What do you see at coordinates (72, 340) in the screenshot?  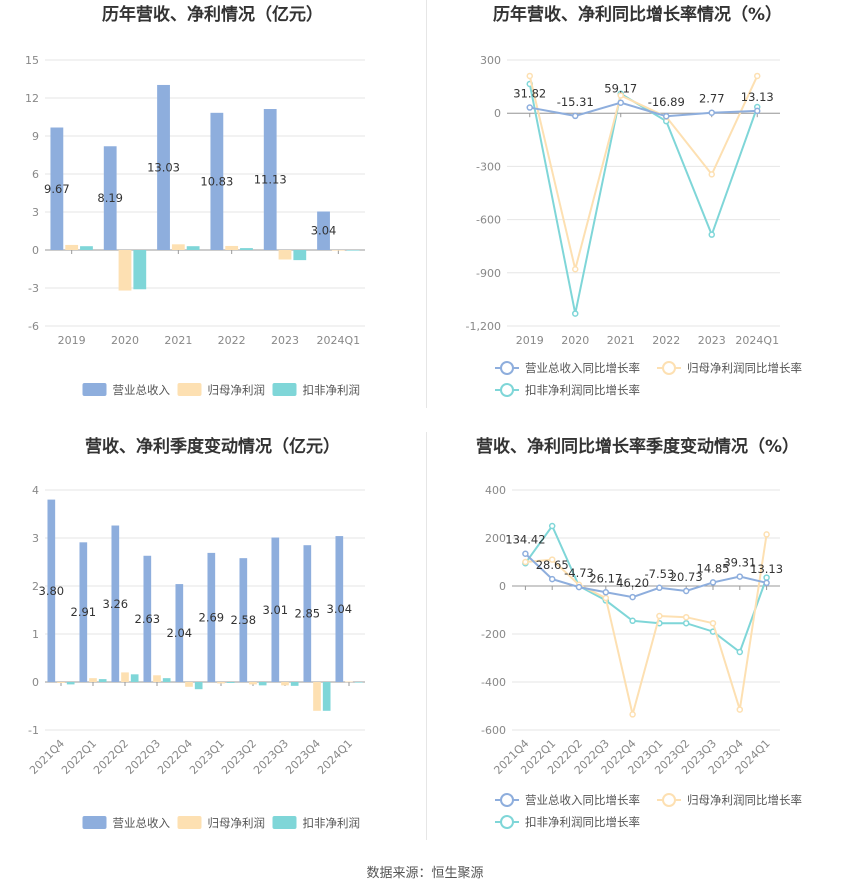 I see `x-tick-label: 2019` at bounding box center [72, 340].